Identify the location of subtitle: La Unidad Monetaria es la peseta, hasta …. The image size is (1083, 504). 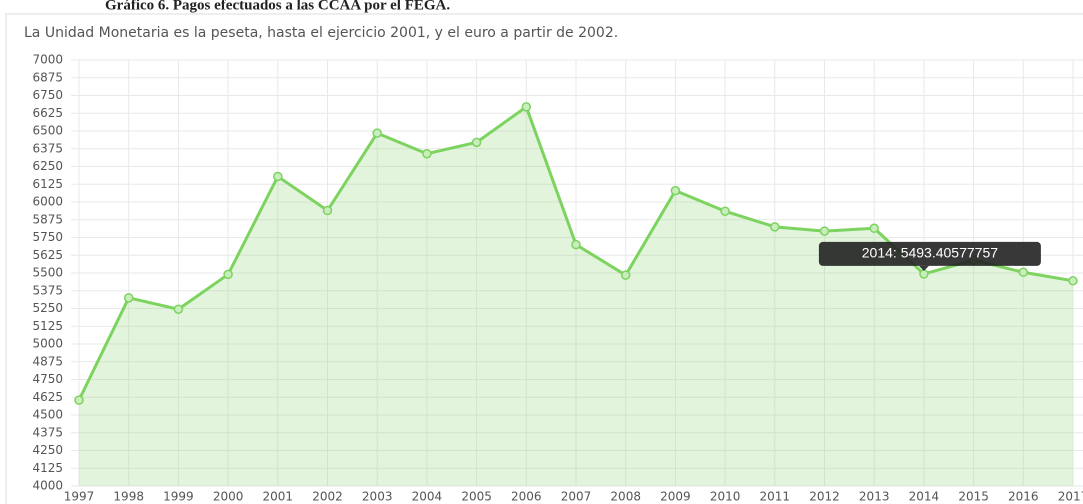
(321, 33).